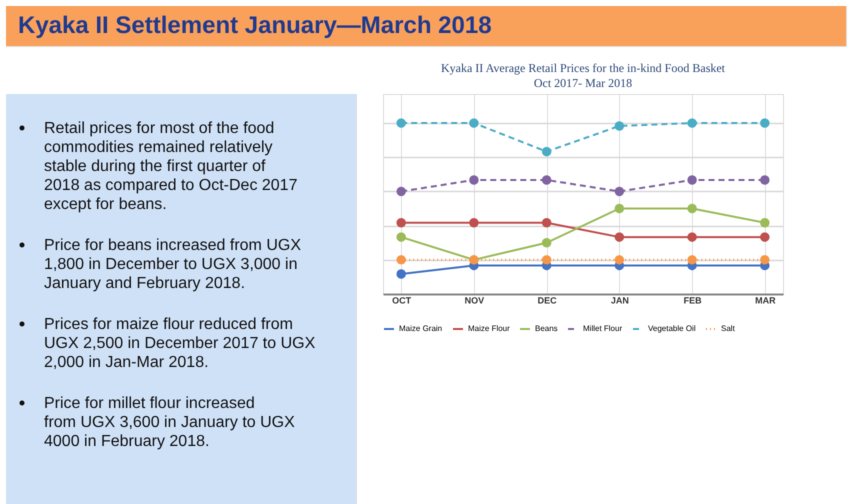 Image resolution: width=860 pixels, height=504 pixels. Describe the element at coordinates (489, 328) in the screenshot. I see `legend-label: Maize Flour` at that location.